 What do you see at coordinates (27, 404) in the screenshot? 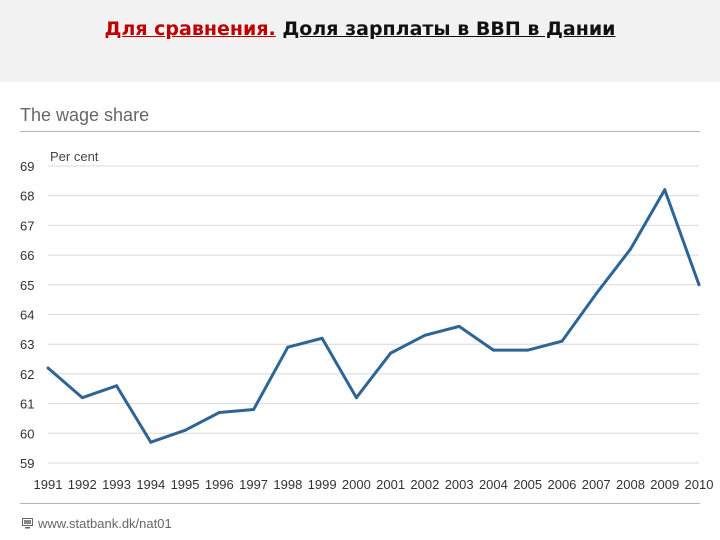
I see `y-tick-label: 61` at bounding box center [27, 404].